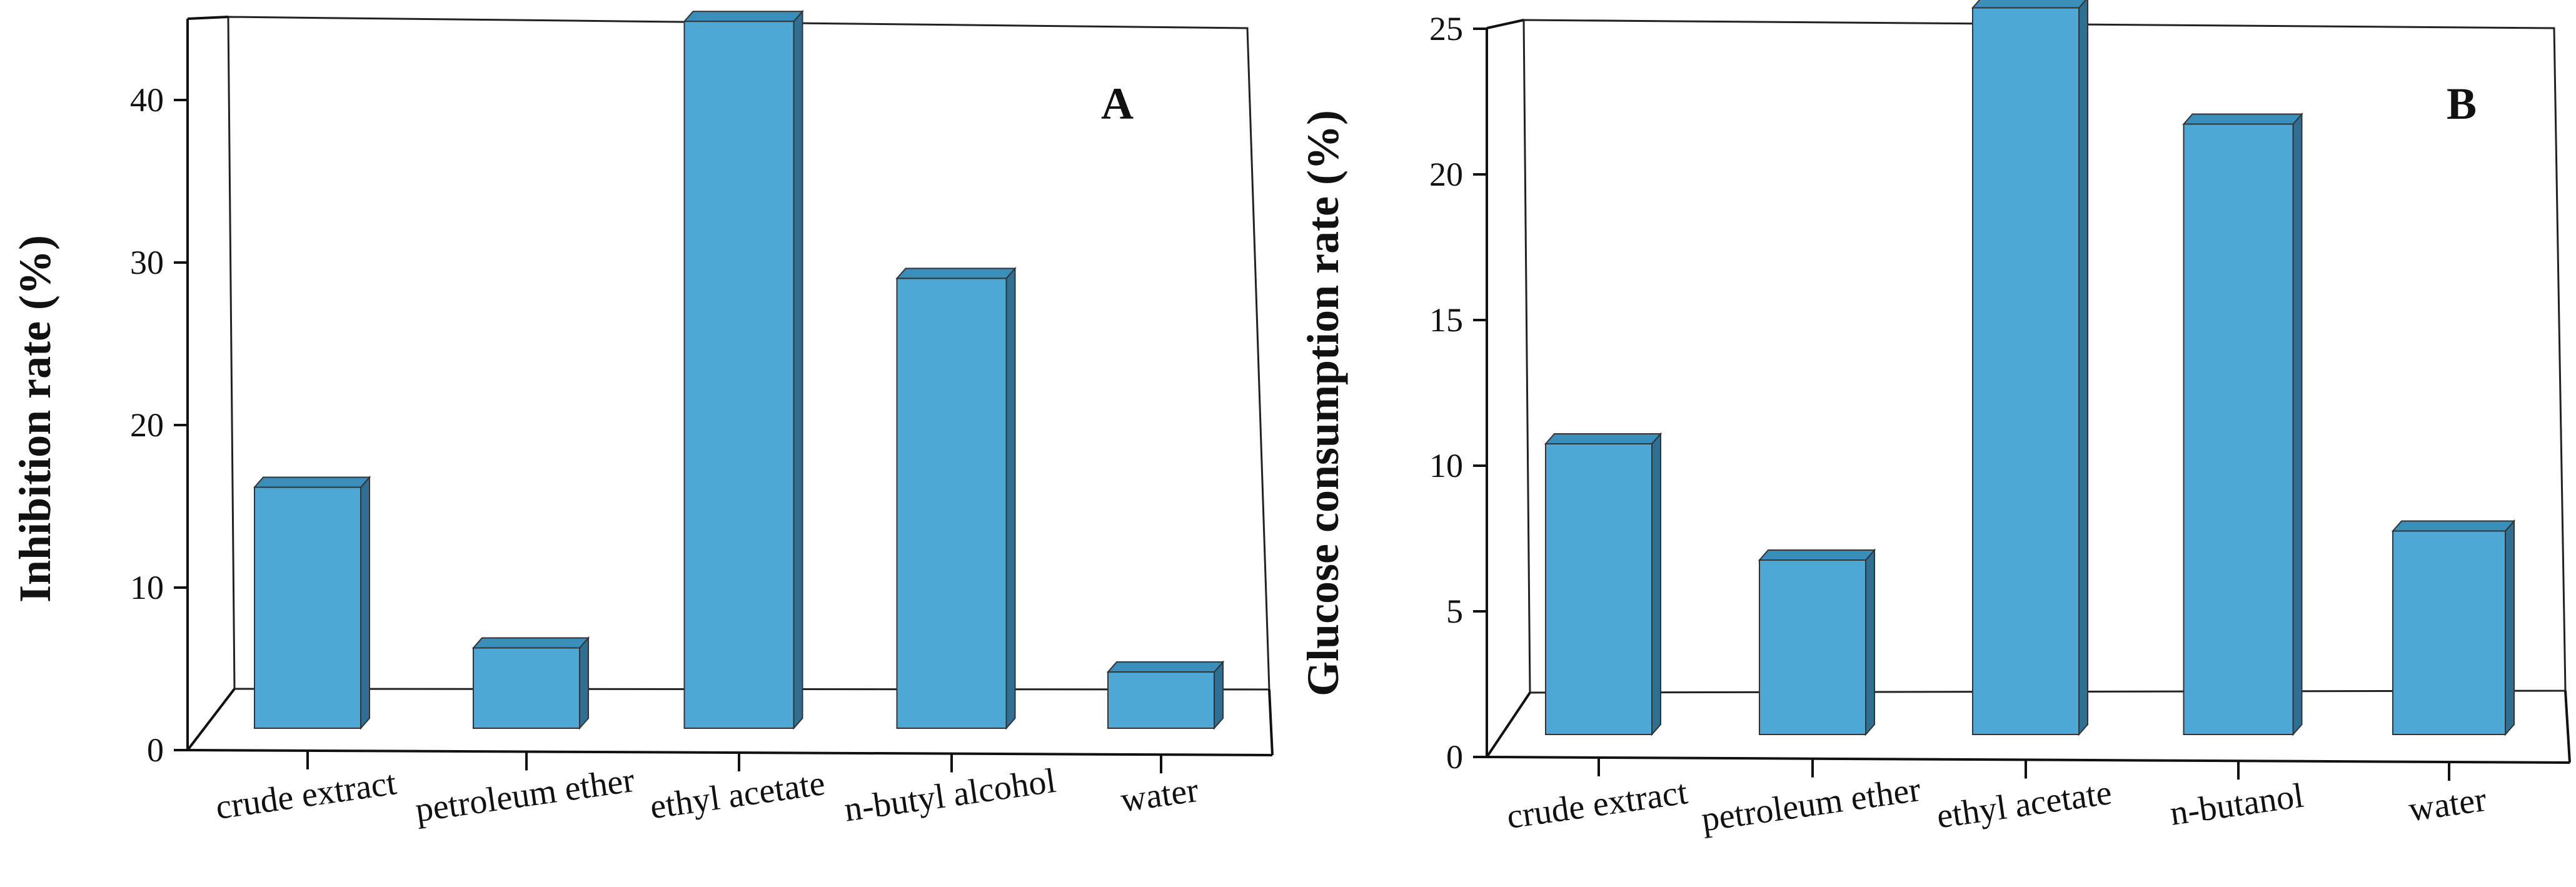 The image size is (2576, 887). Describe the element at coordinates (147, 100) in the screenshot. I see `y-tick-label: 40` at that location.